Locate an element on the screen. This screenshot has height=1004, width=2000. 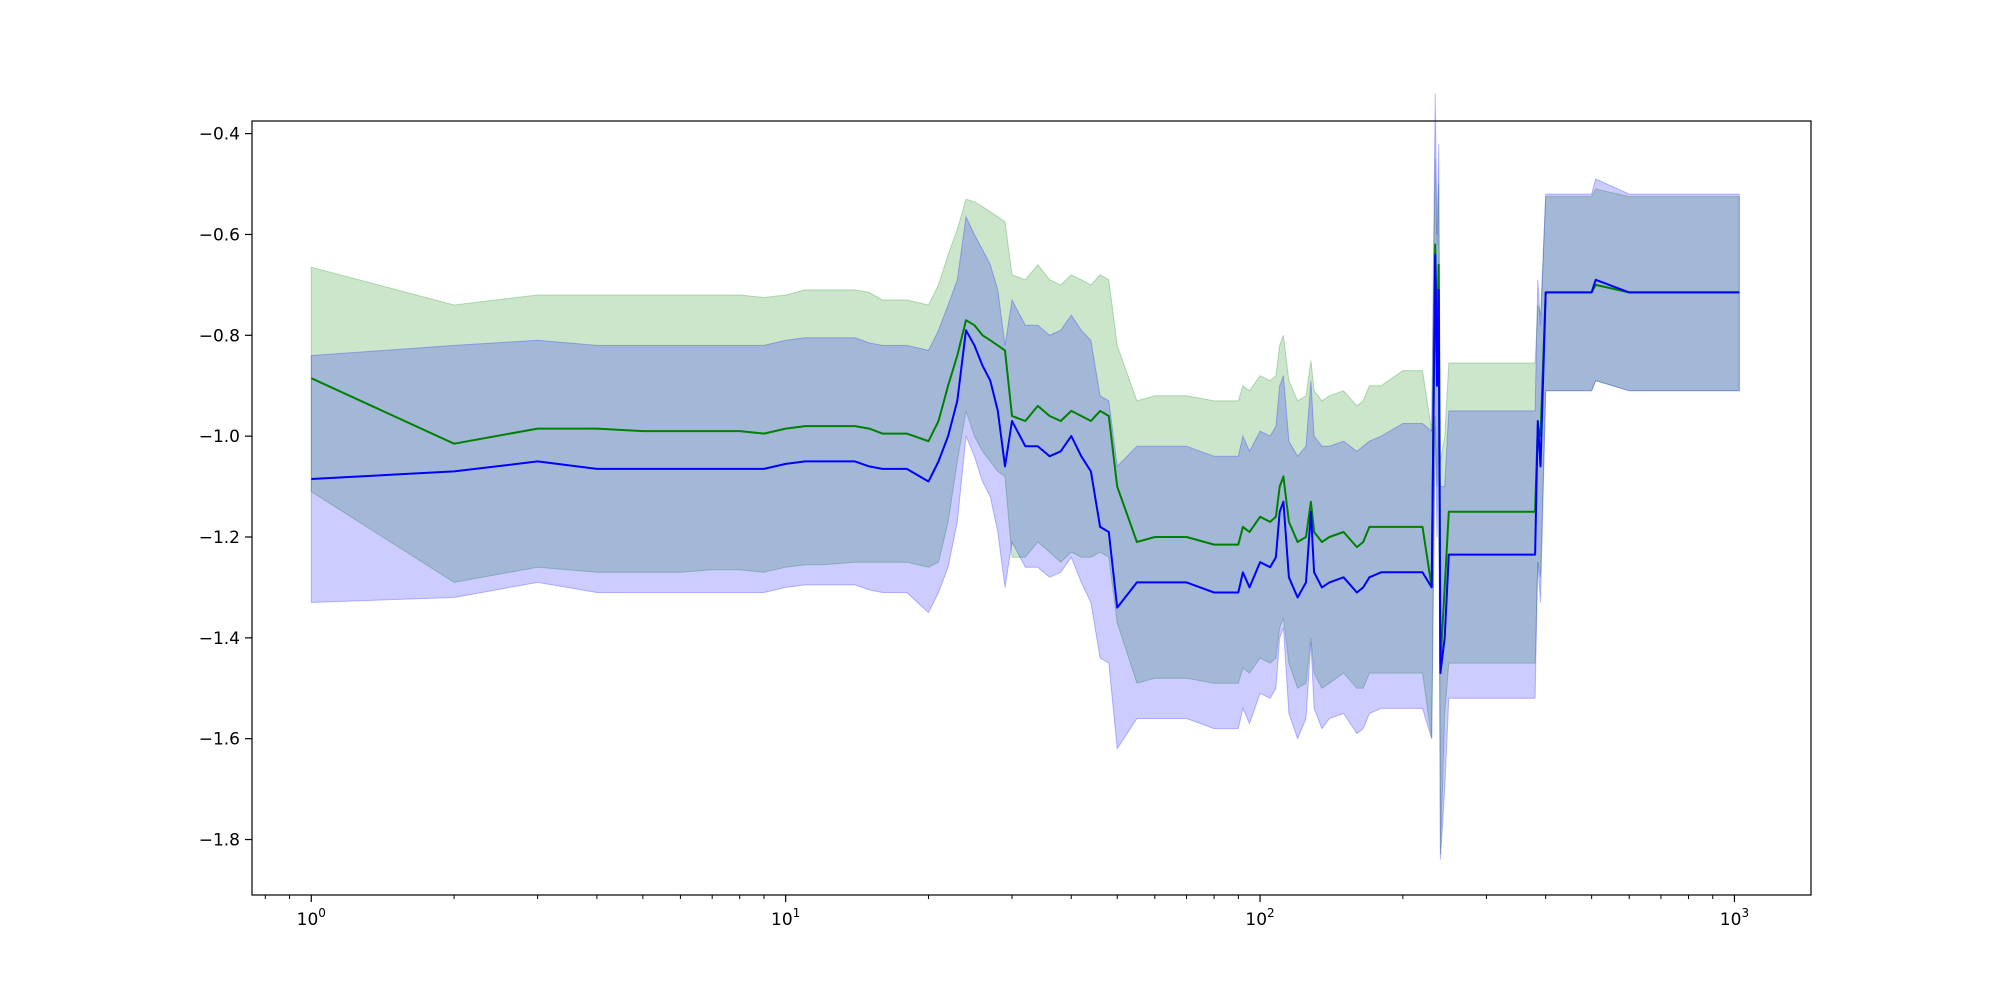
x-tick-label: 10³ is located at coordinates (1734, 918).